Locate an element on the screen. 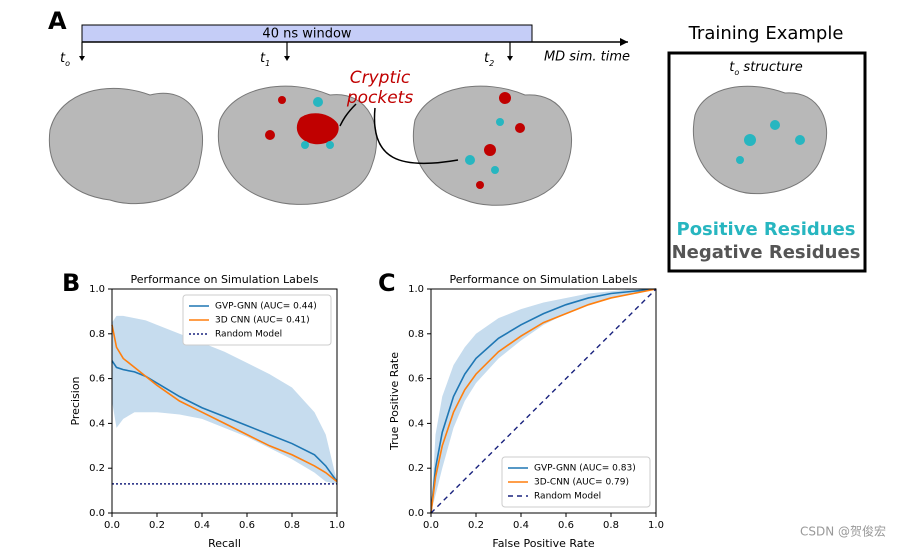  timeline-arrow is located at coordinates (624, 42).